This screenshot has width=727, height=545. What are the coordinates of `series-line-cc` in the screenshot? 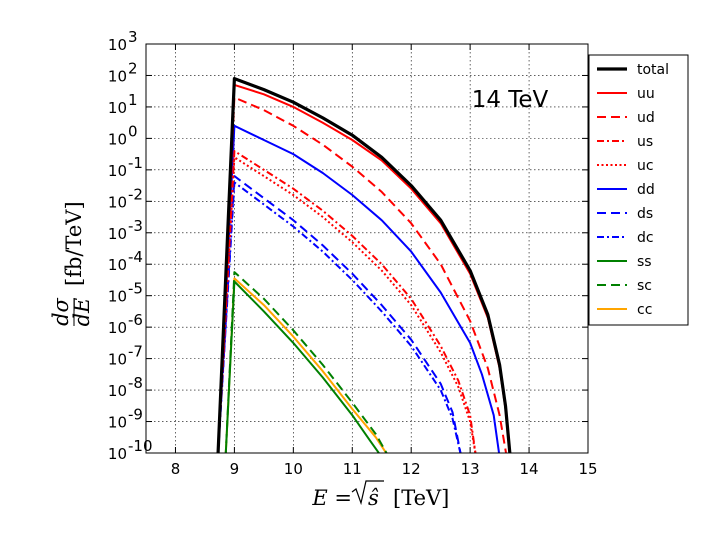 It's located at (306, 365).